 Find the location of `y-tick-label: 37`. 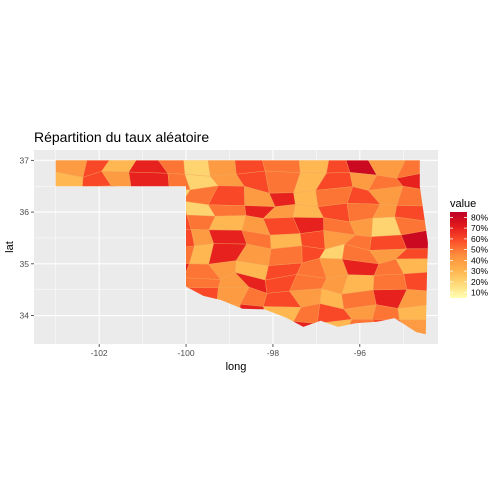

y-tick-label: 37 is located at coordinates (25, 160).